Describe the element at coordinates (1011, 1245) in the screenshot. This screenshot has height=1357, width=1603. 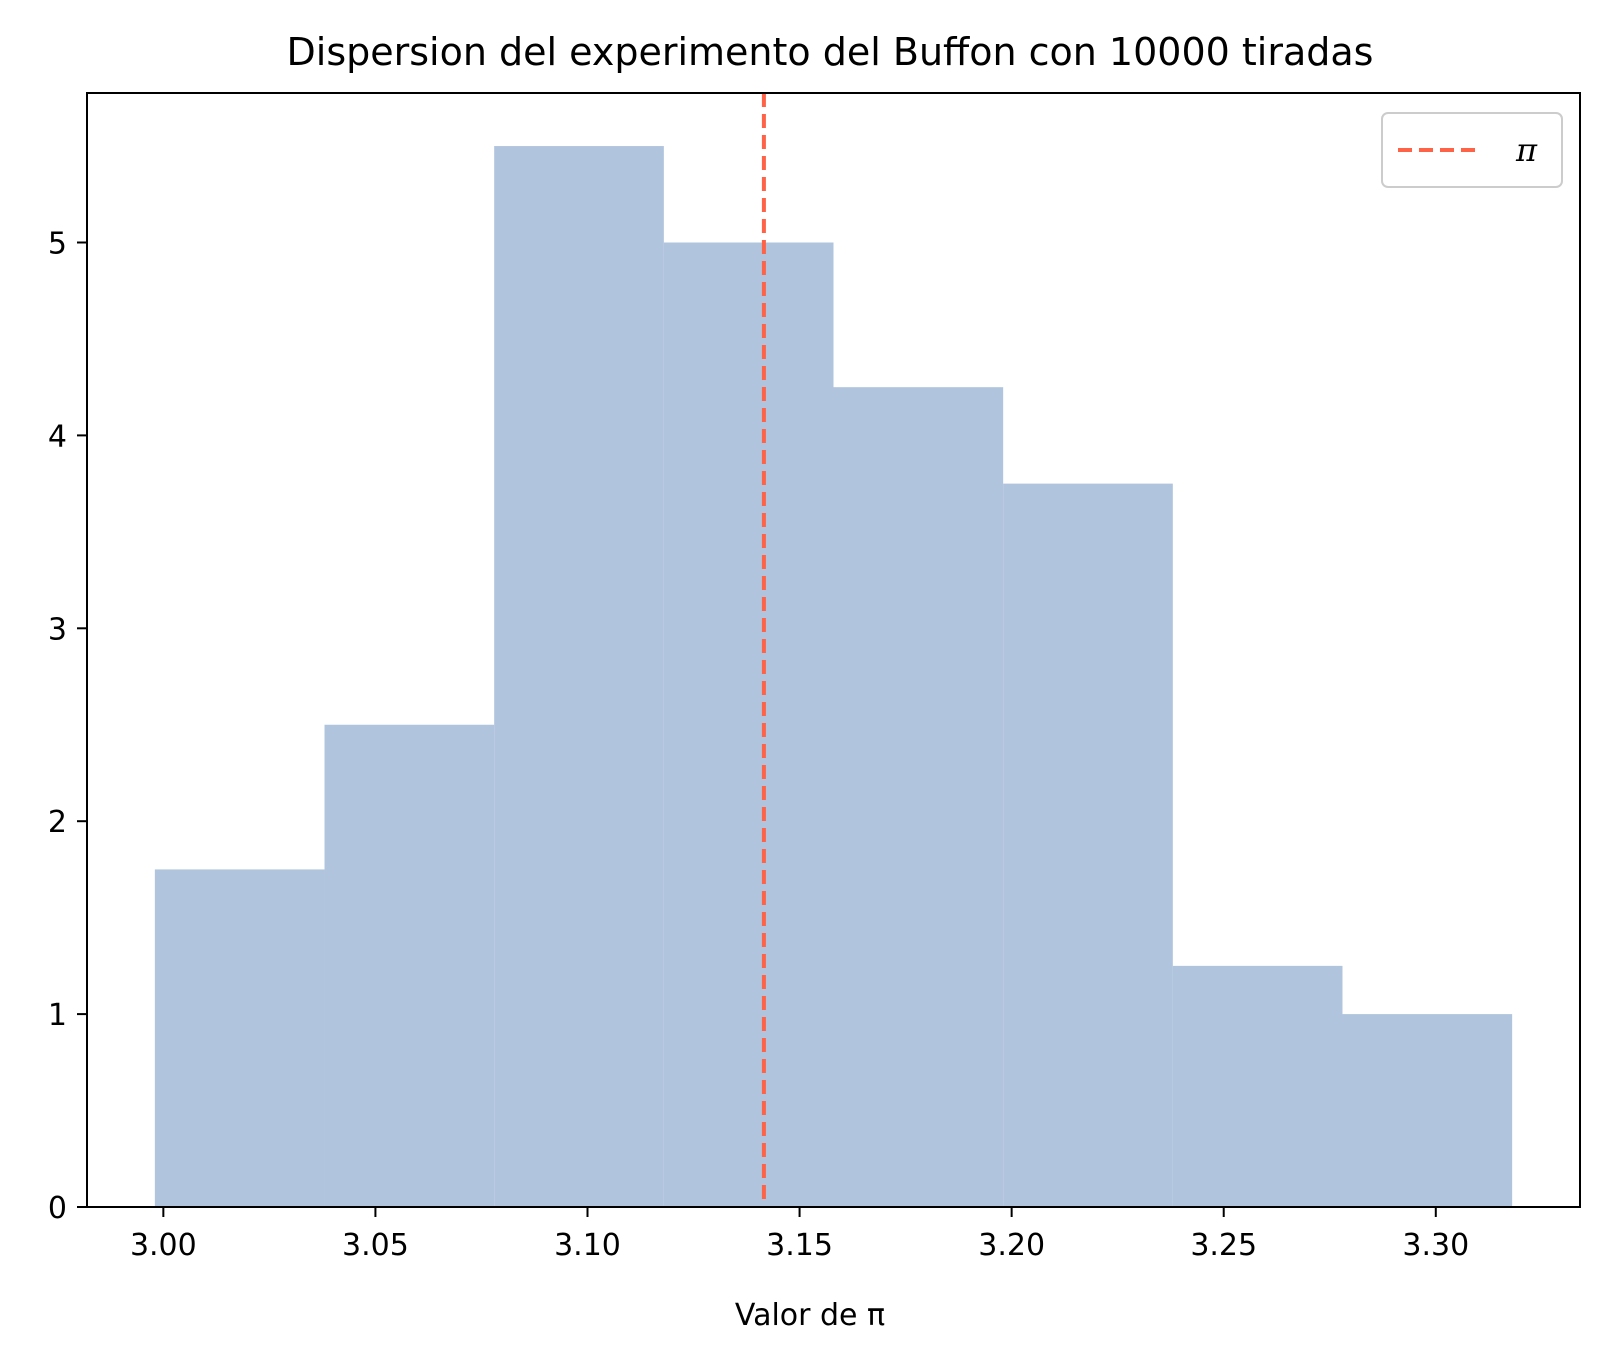
I see `x-tick-label: 3.20` at that location.